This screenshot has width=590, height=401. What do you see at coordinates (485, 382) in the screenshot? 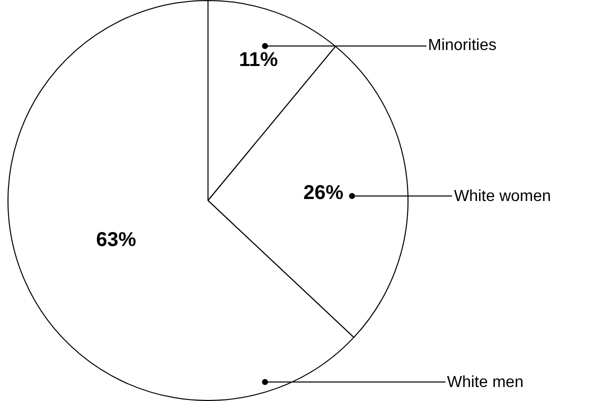
I see `slice-label: White men` at bounding box center [485, 382].